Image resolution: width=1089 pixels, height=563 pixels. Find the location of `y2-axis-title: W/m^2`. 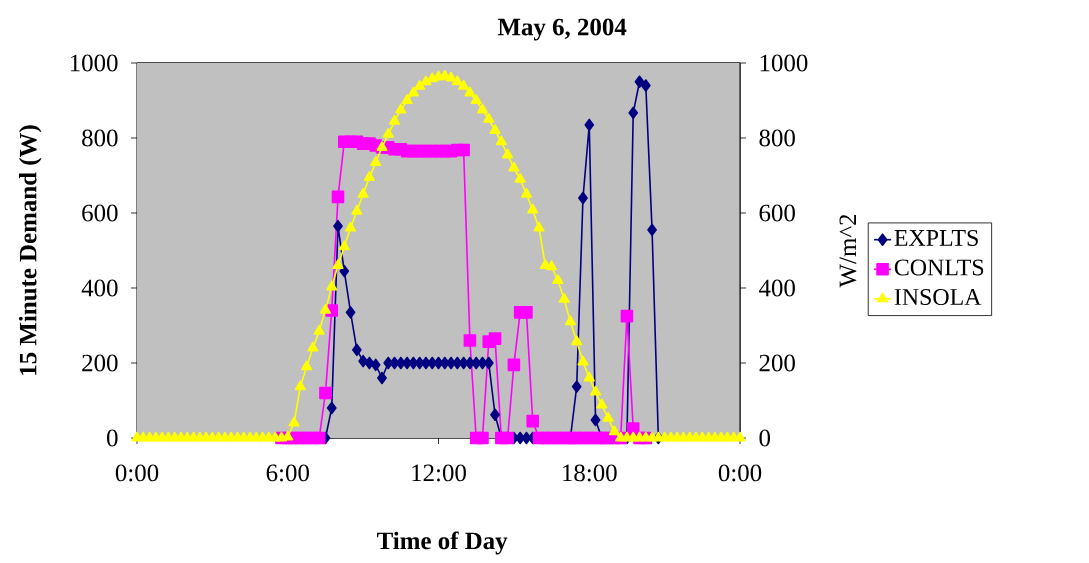

y2-axis-title: W/m^2 is located at coordinates (848, 251).